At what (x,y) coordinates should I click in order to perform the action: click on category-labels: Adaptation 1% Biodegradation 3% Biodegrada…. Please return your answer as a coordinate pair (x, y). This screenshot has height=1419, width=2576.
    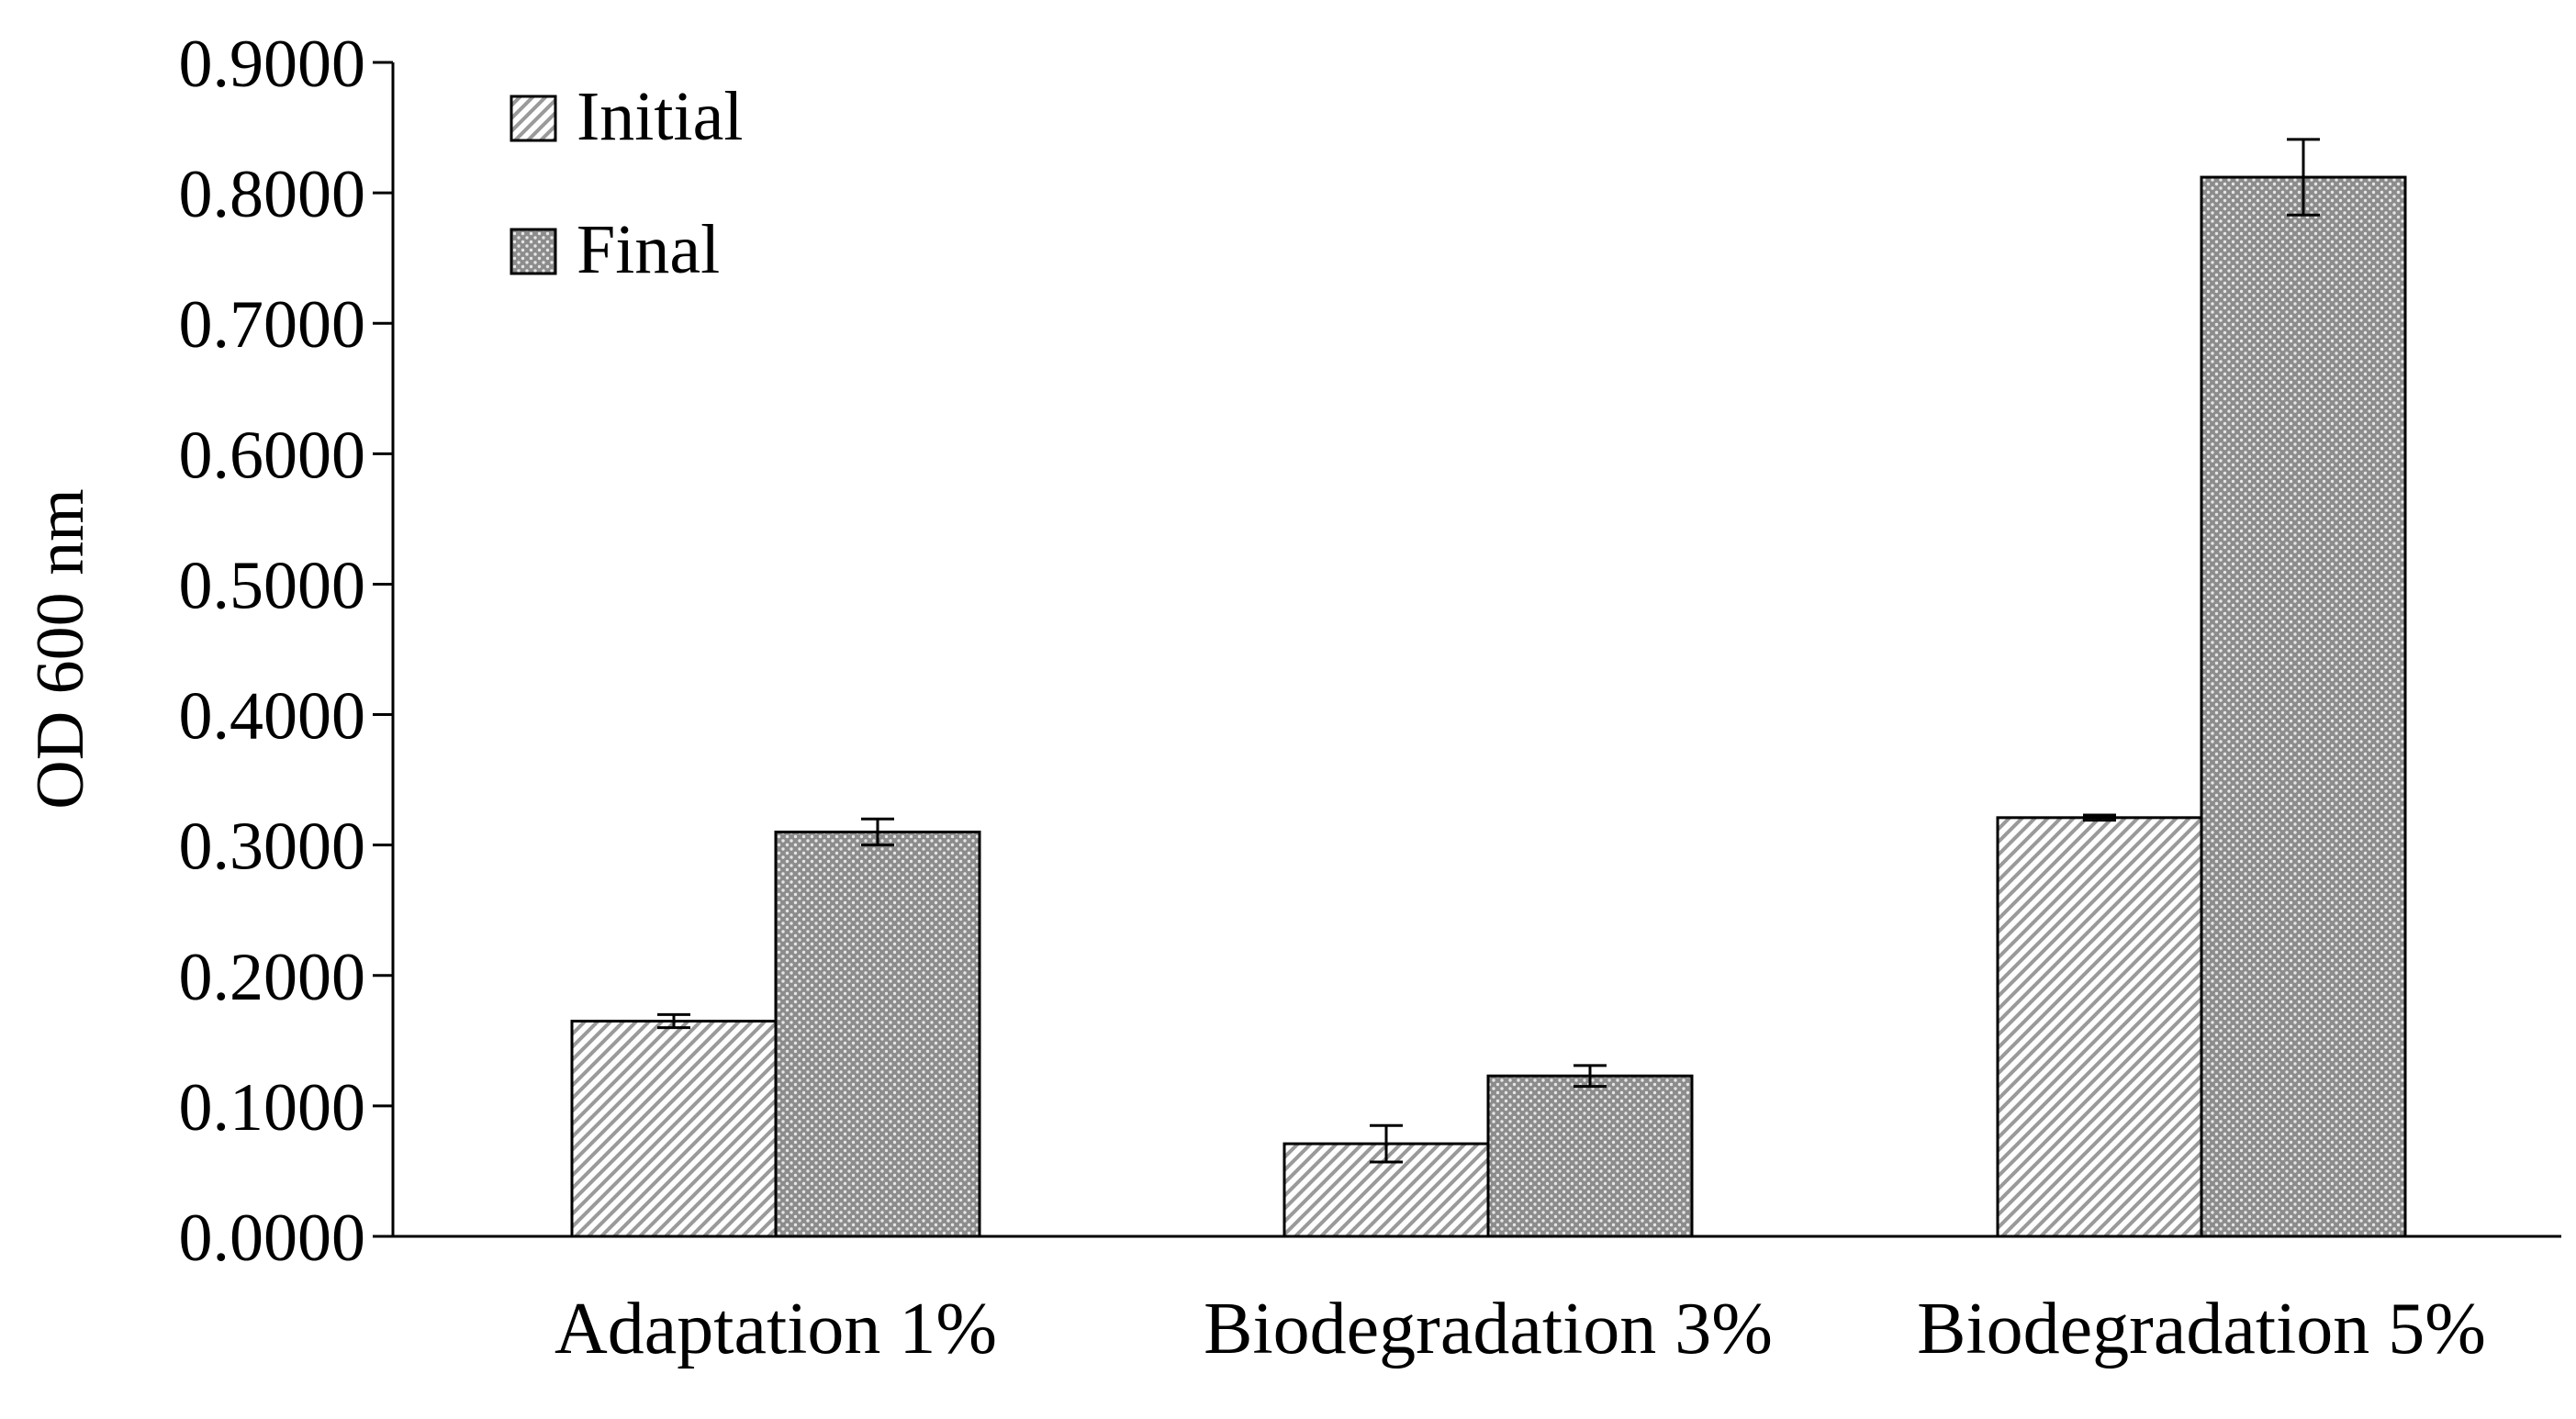
    Looking at the image, I should click on (1520, 1329).